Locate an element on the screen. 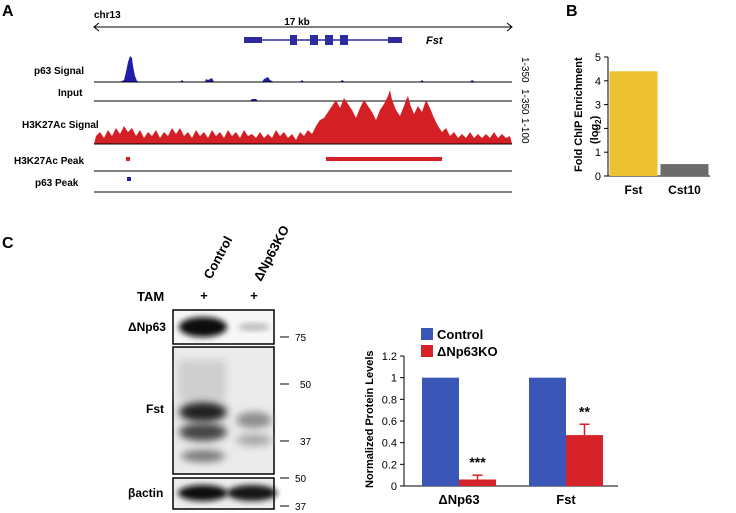  lane-label-control: Control is located at coordinates (217, 258).